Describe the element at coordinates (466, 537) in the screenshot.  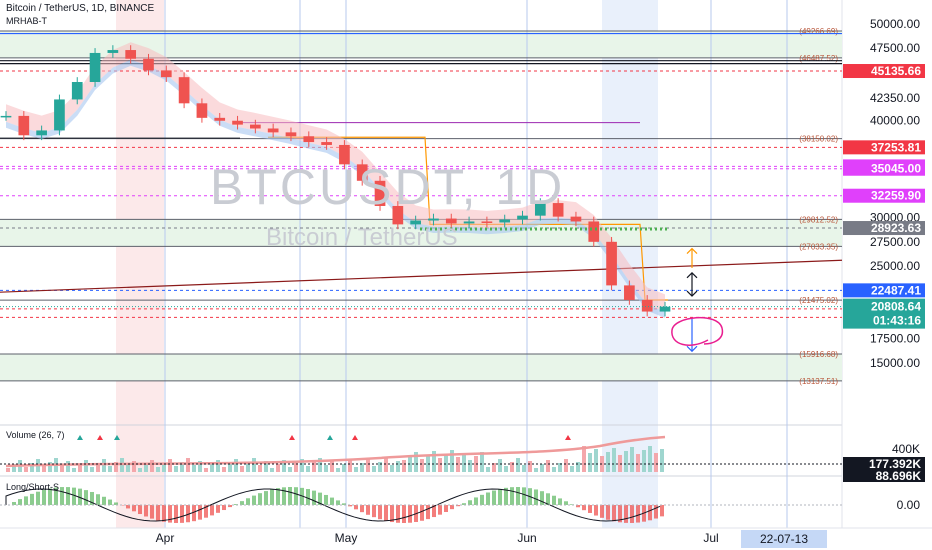
I see `time-axis: Apr May Jun Jul 22-07-13` at that location.